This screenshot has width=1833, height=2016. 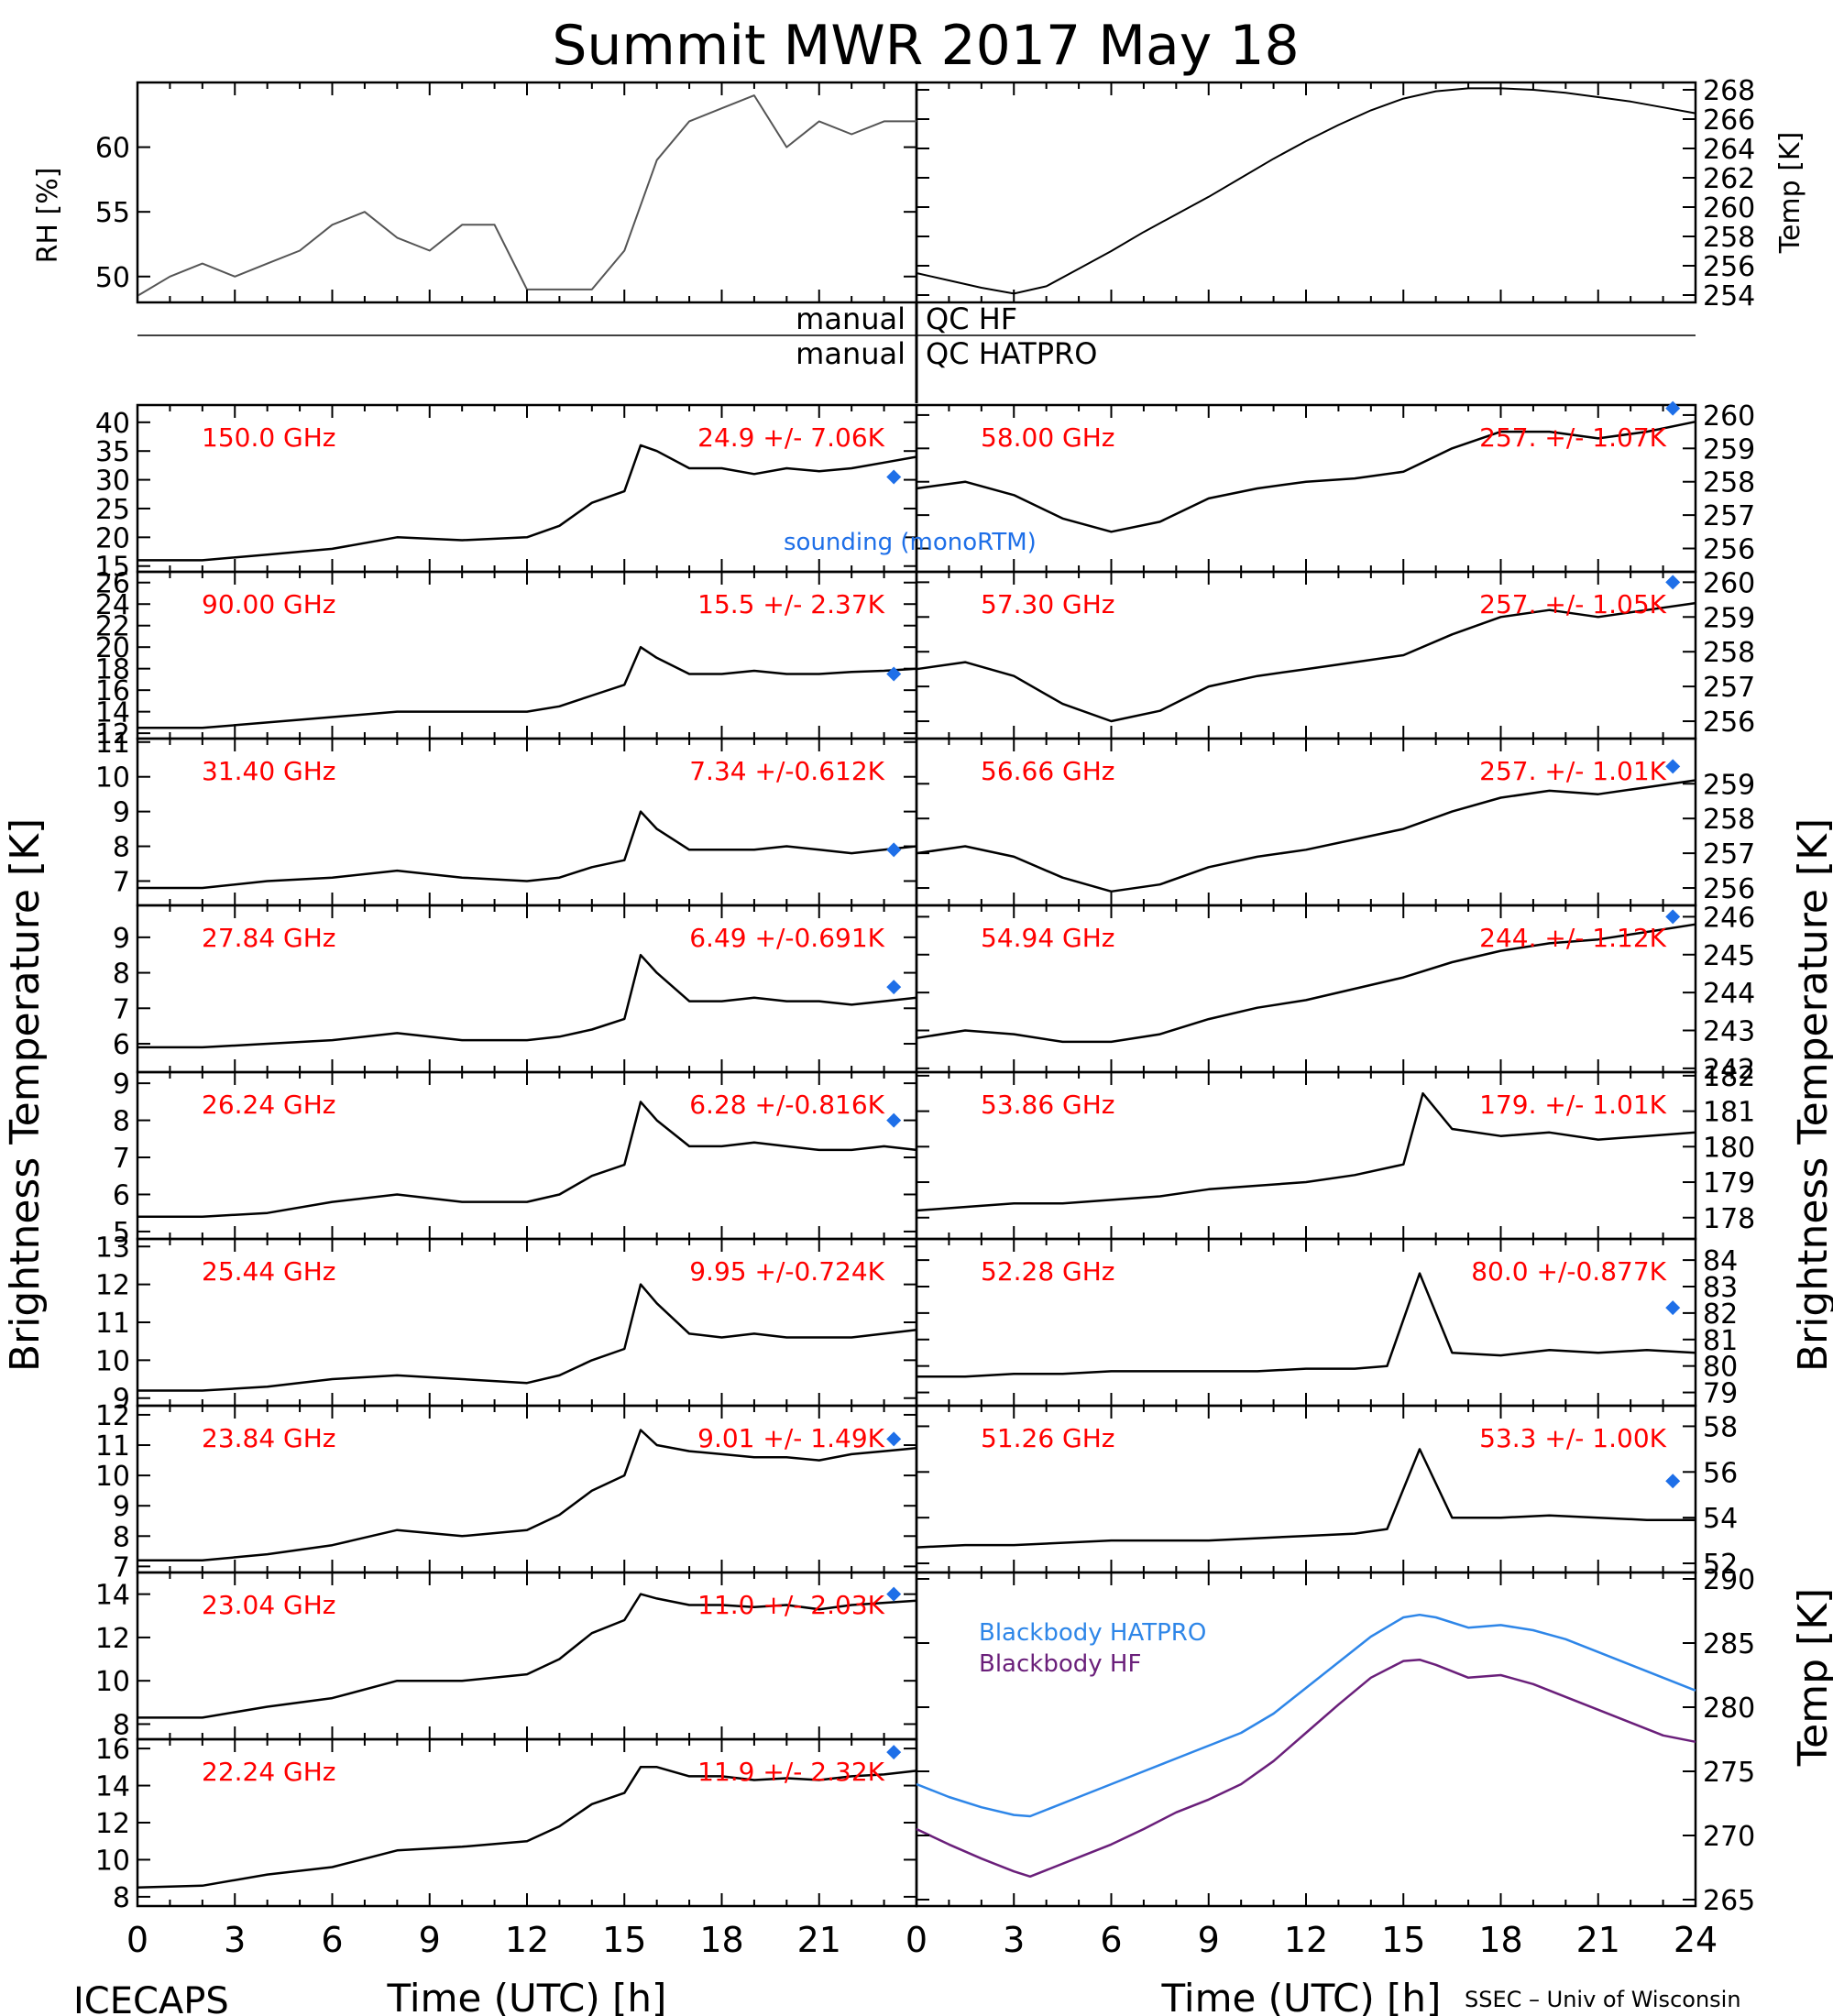 I want to click on left-panel-2-ytick-label: 9, so click(x=121, y=813).